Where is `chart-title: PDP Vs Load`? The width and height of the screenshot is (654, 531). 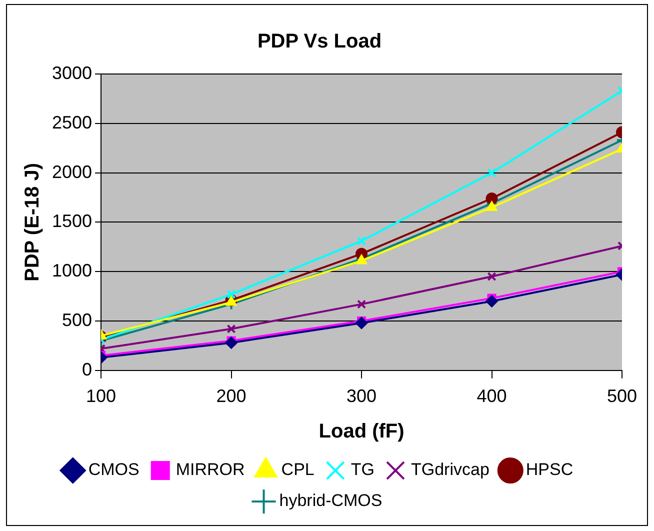 chart-title: PDP Vs Load is located at coordinates (319, 41).